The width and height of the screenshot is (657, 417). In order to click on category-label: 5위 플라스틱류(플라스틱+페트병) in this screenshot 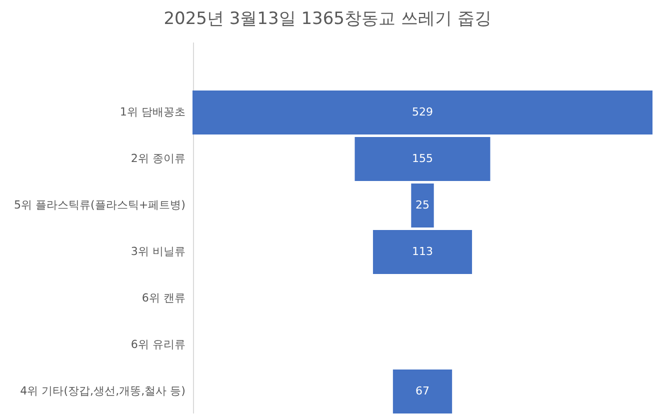, I will do `click(100, 205)`.